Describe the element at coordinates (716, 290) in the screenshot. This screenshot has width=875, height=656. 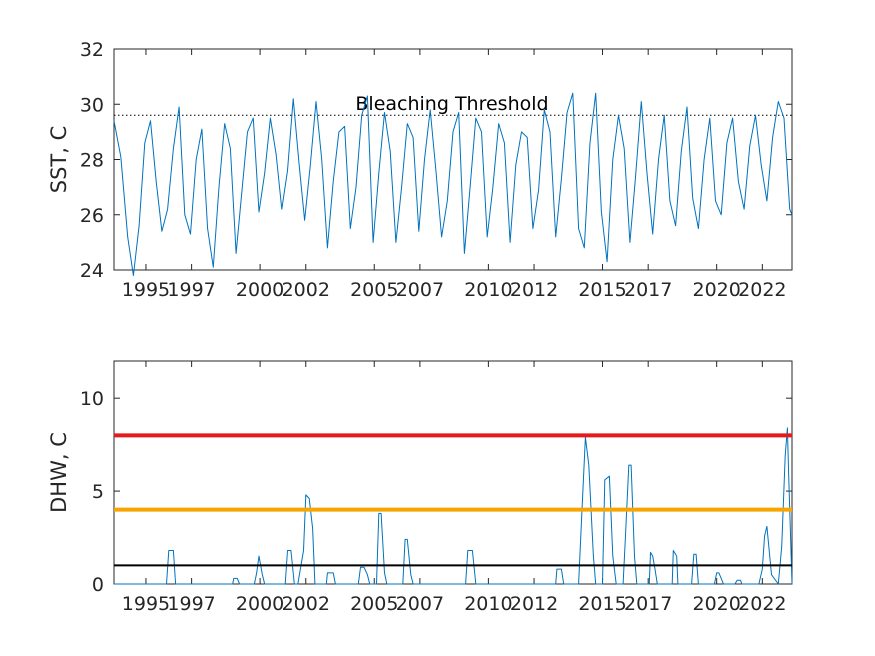
I see `sst-x-tick-label: 2020` at that location.